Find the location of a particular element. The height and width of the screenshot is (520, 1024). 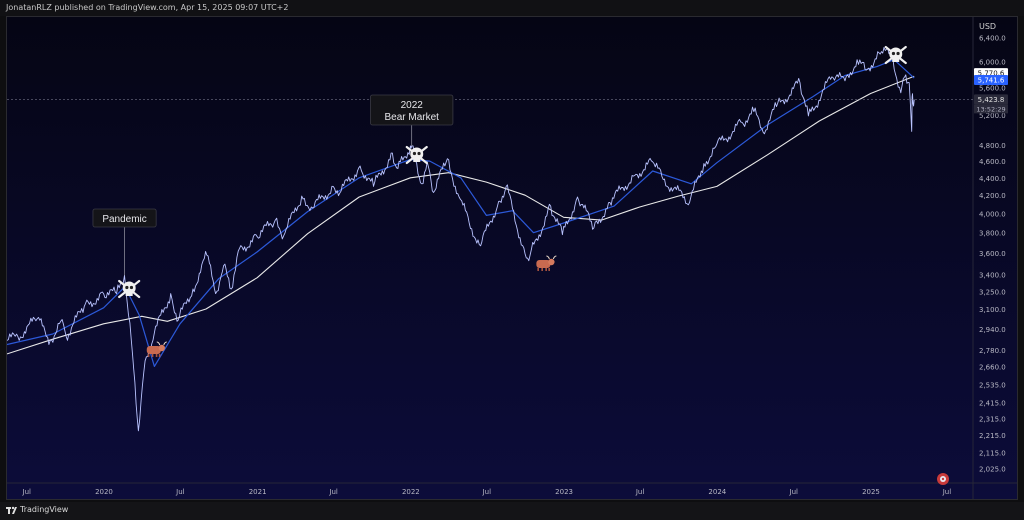

x-tick-label: 2022 is located at coordinates (411, 492).